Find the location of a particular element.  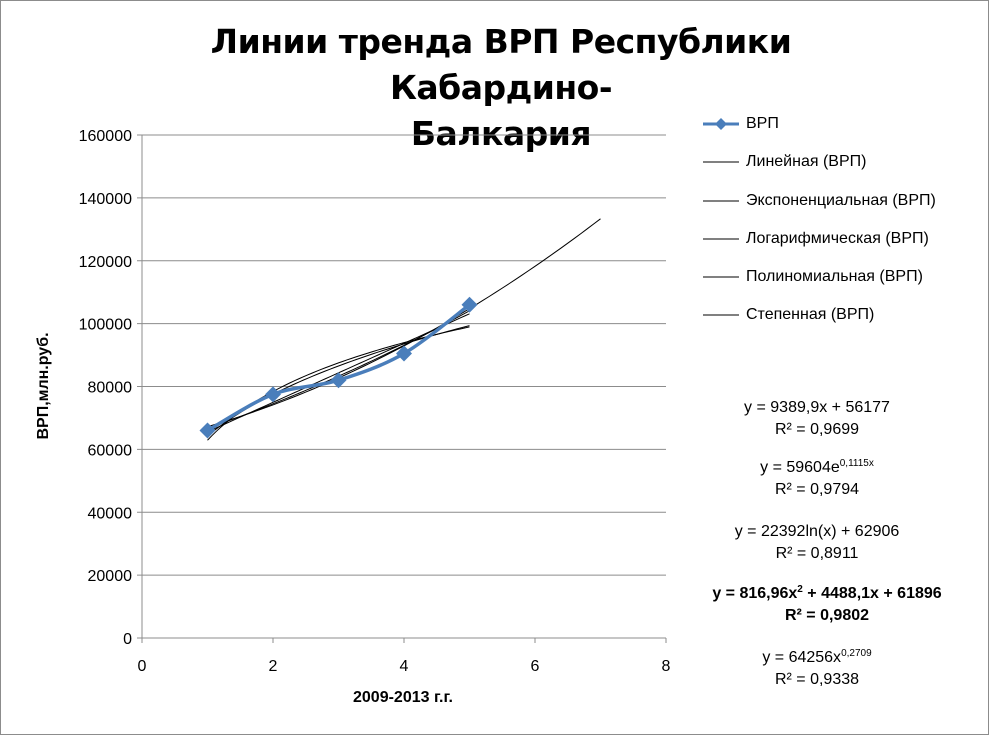

y-tick-label: 140000 is located at coordinates (105, 199).